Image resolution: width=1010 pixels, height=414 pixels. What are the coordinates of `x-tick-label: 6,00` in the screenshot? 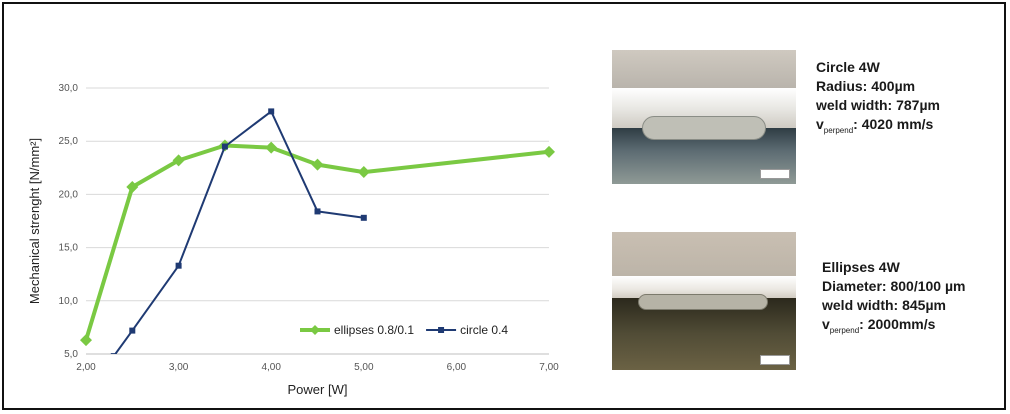 It's located at (457, 367).